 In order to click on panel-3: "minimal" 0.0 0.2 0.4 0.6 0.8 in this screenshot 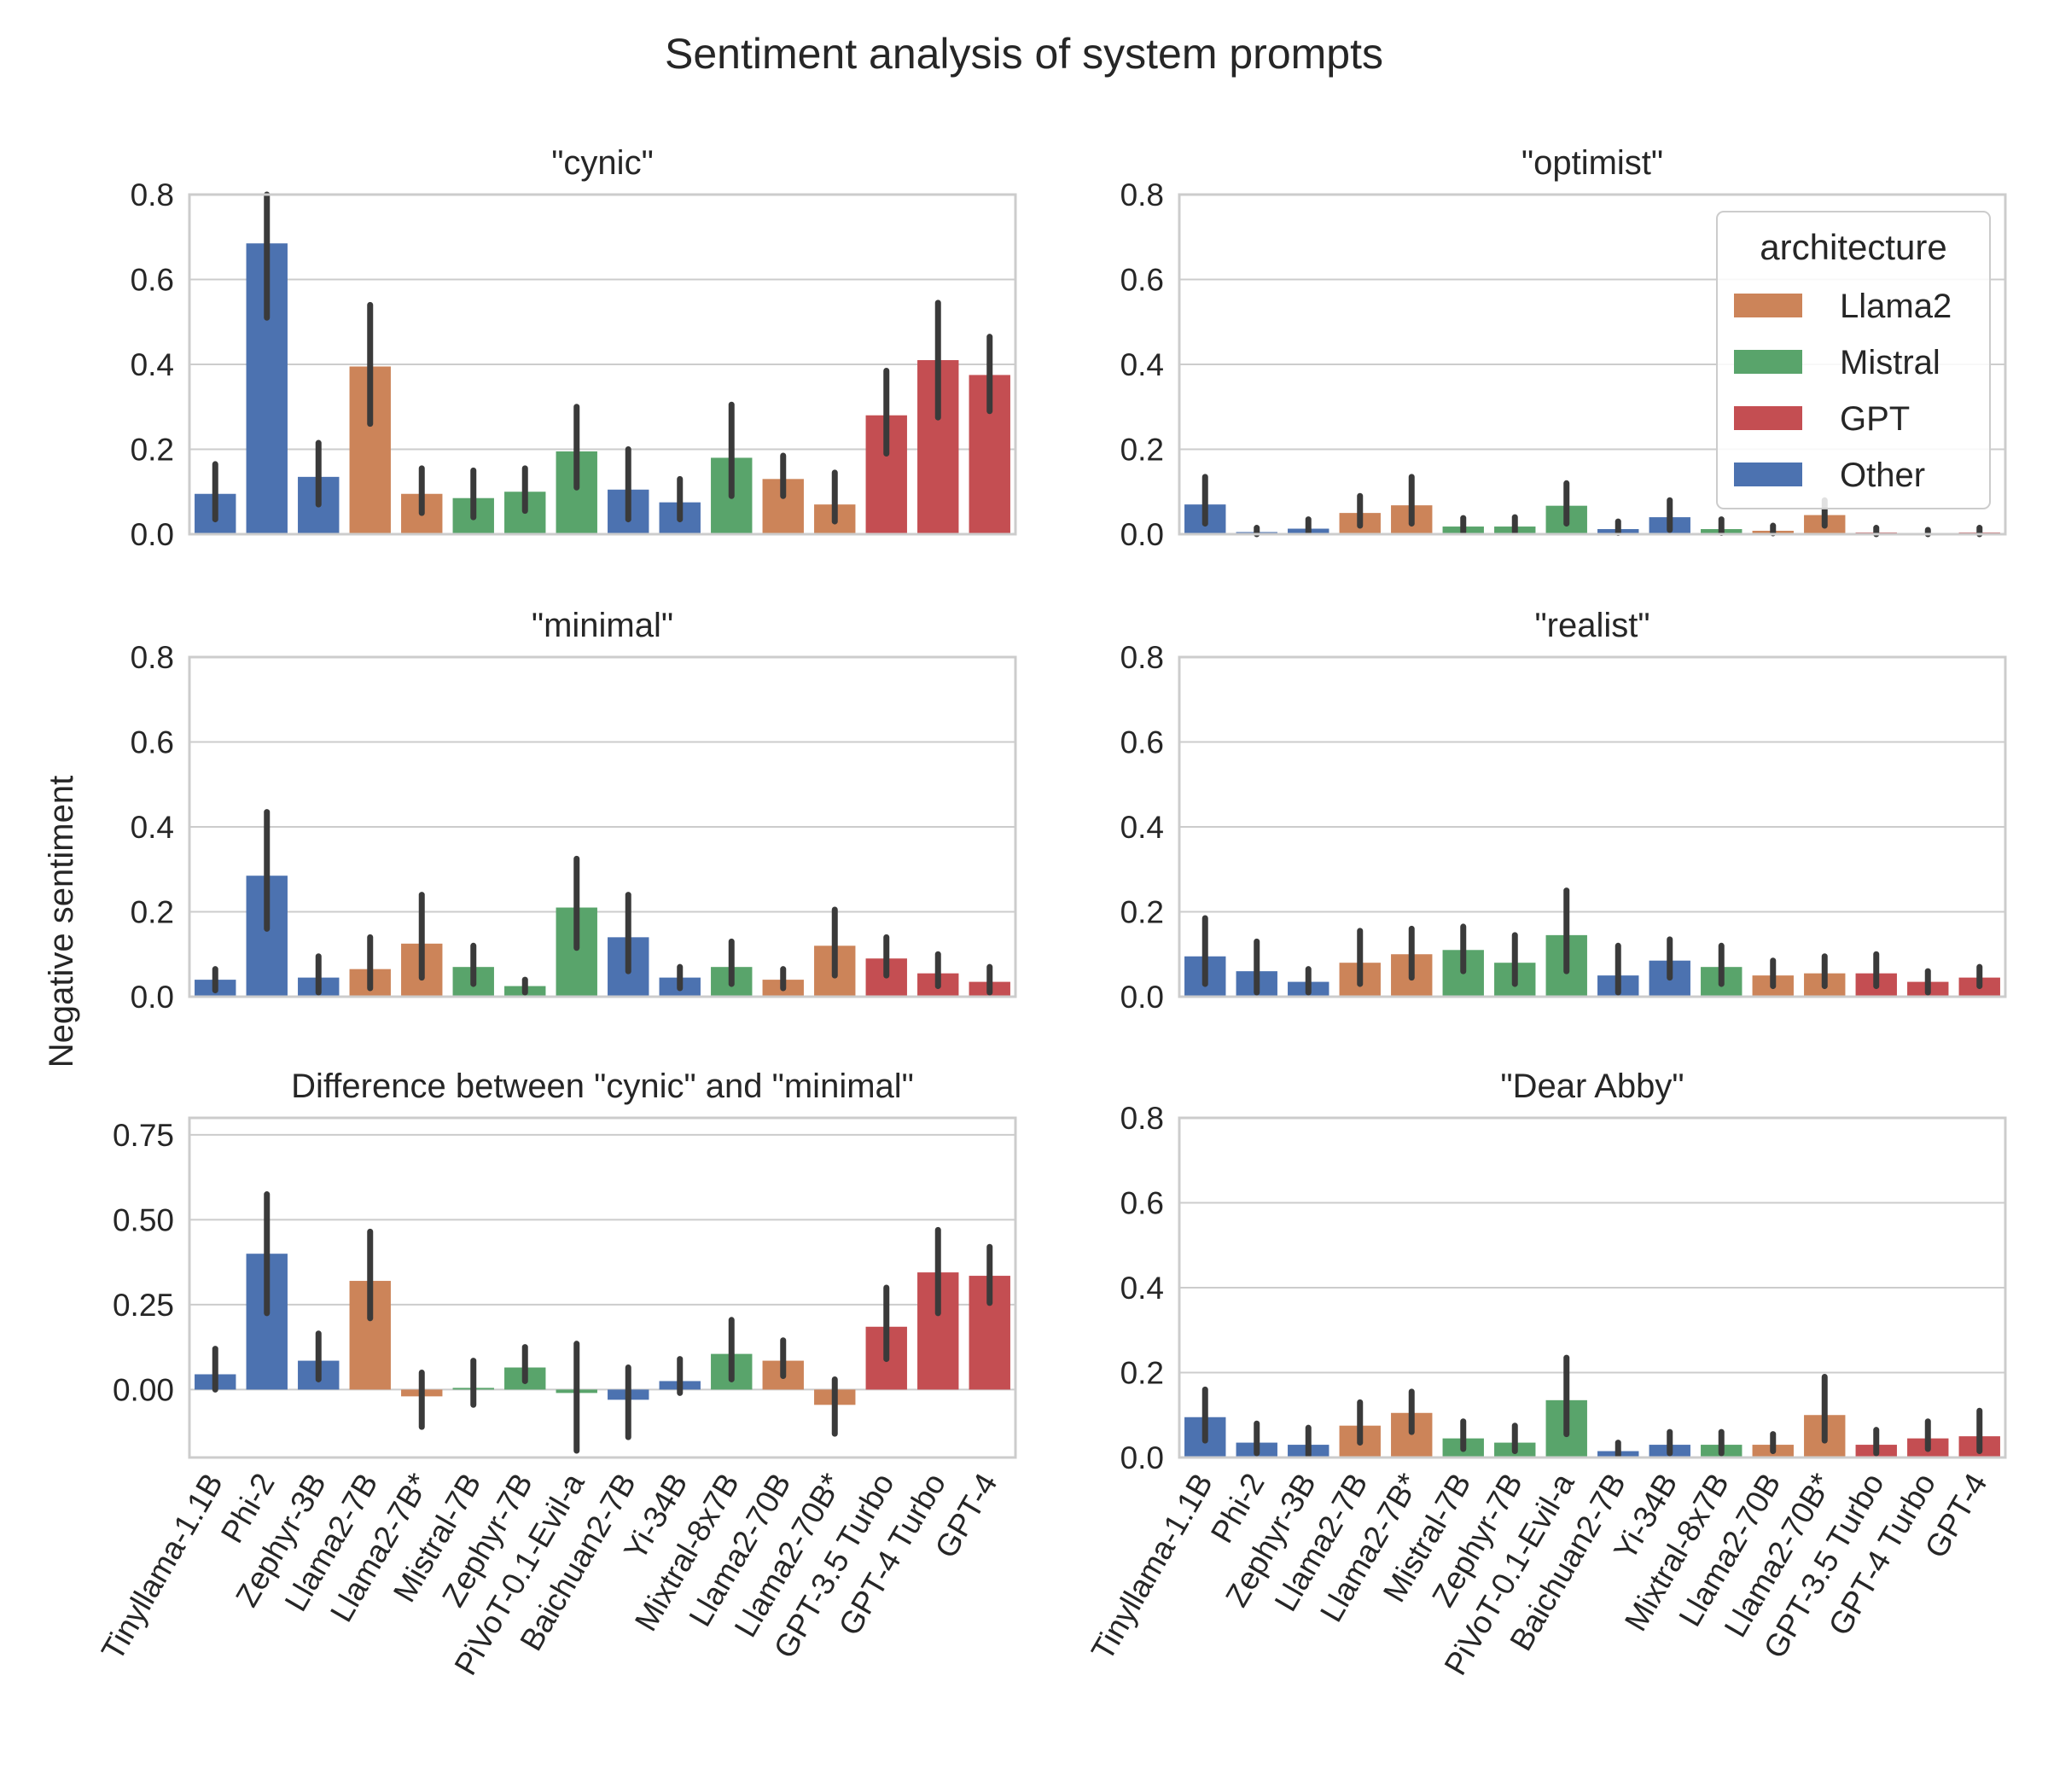, I will do `click(574, 811)`.